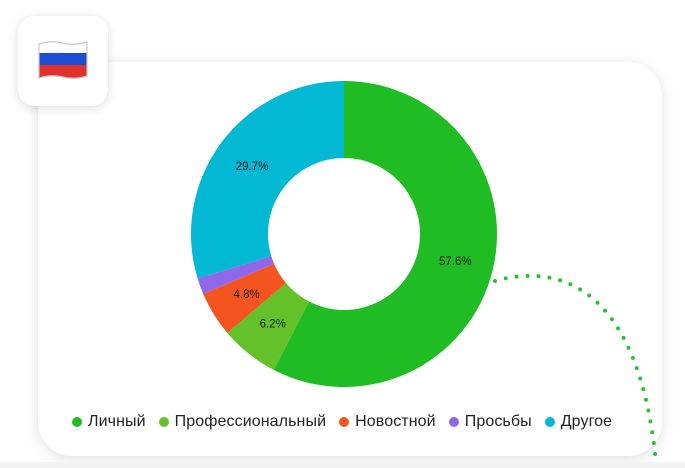  Describe the element at coordinates (586, 421) in the screenshot. I see `legend-label: Другое` at that location.